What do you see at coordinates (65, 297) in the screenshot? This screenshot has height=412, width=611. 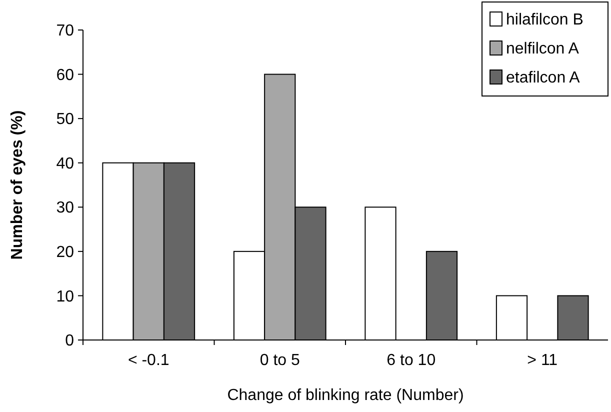 I see `y-tick-label: 10` at bounding box center [65, 297].